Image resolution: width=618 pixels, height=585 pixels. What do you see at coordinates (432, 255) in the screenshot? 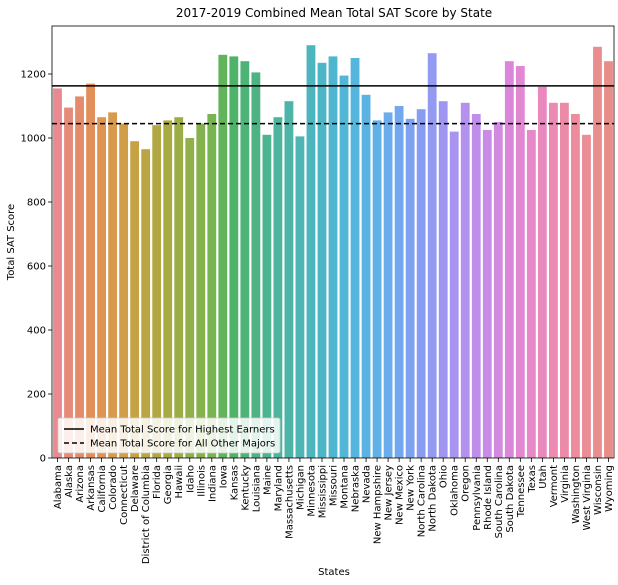
I see `bar-north-dakota` at bounding box center [432, 255].